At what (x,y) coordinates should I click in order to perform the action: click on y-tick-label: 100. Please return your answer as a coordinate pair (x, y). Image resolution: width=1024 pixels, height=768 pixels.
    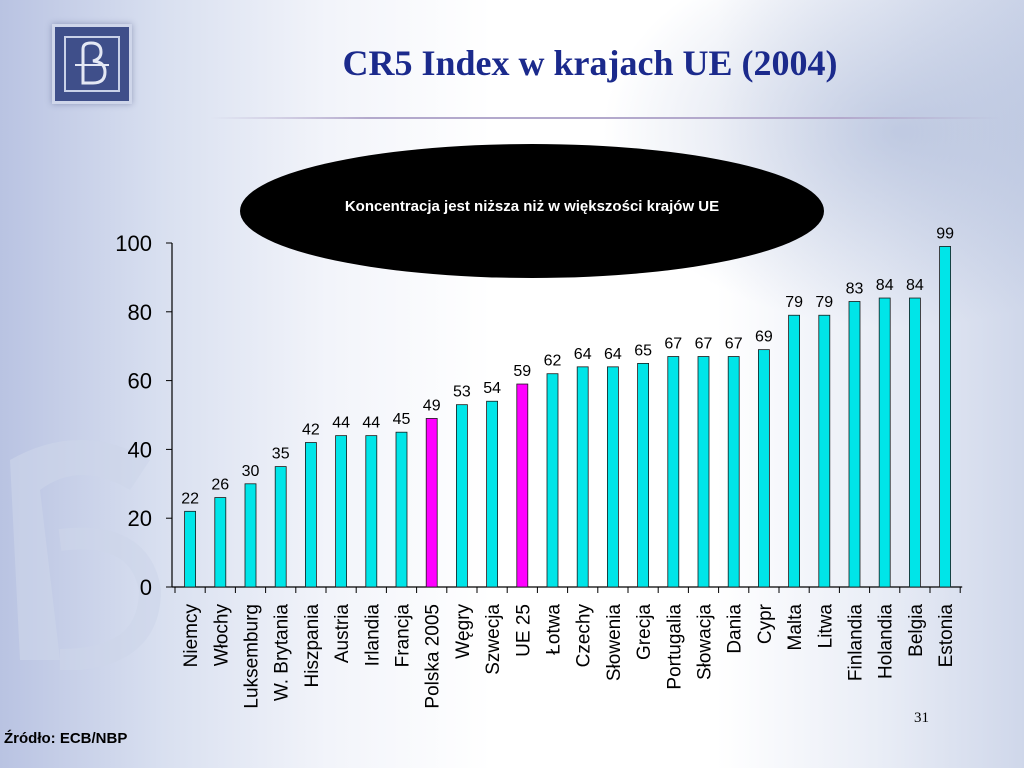
    Looking at the image, I should click on (133, 243).